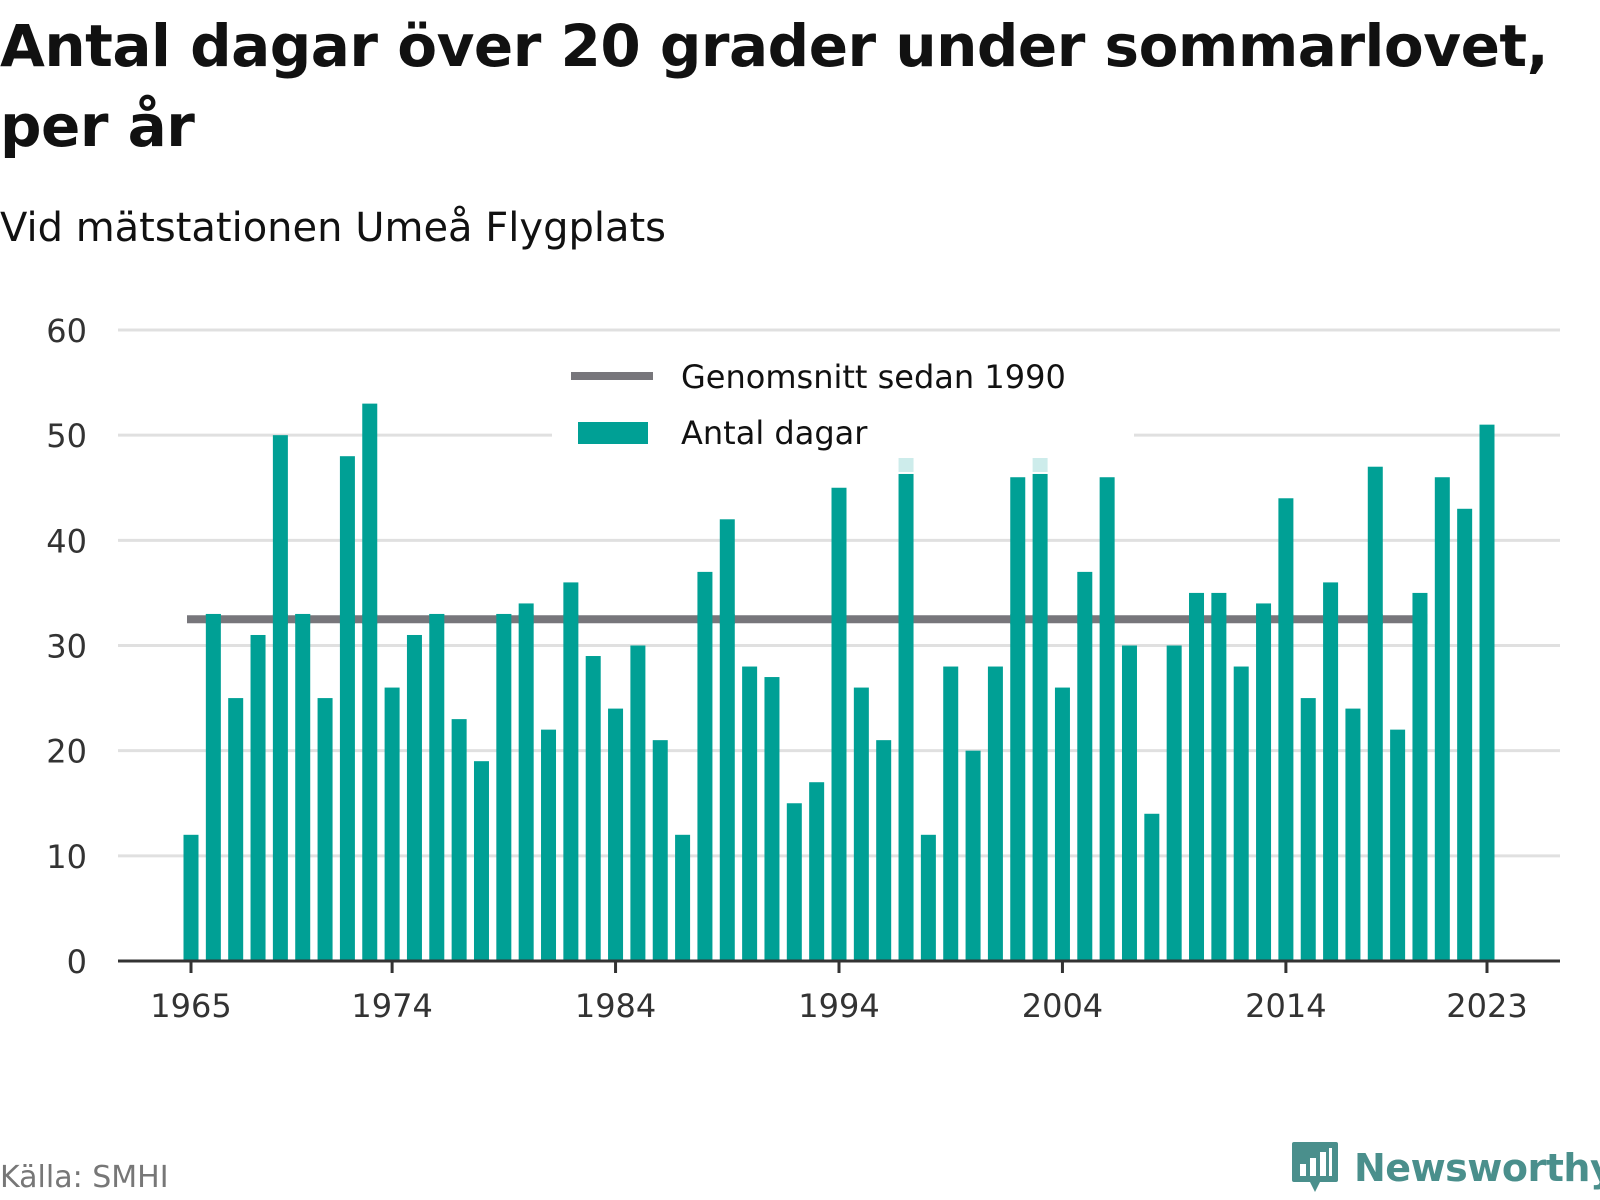  I want to click on legend: Genomsnitt sedan 1990 Antal dagar, so click(843, 408).